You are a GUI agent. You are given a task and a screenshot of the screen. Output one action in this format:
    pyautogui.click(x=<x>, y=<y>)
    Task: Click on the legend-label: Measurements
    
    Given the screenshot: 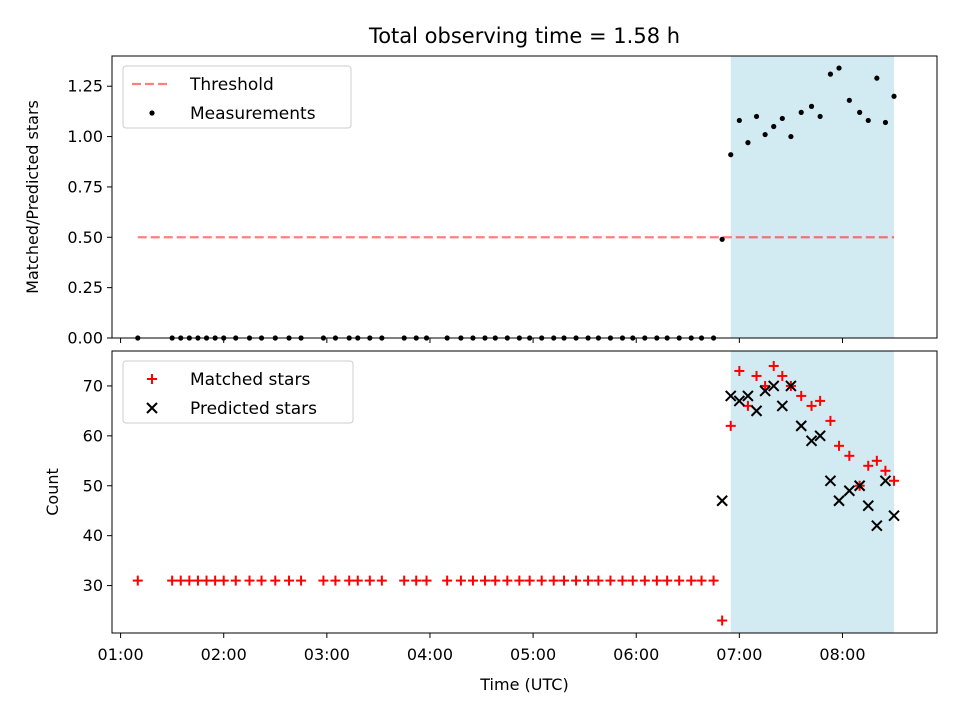 What is the action you would take?
    pyautogui.click(x=253, y=114)
    